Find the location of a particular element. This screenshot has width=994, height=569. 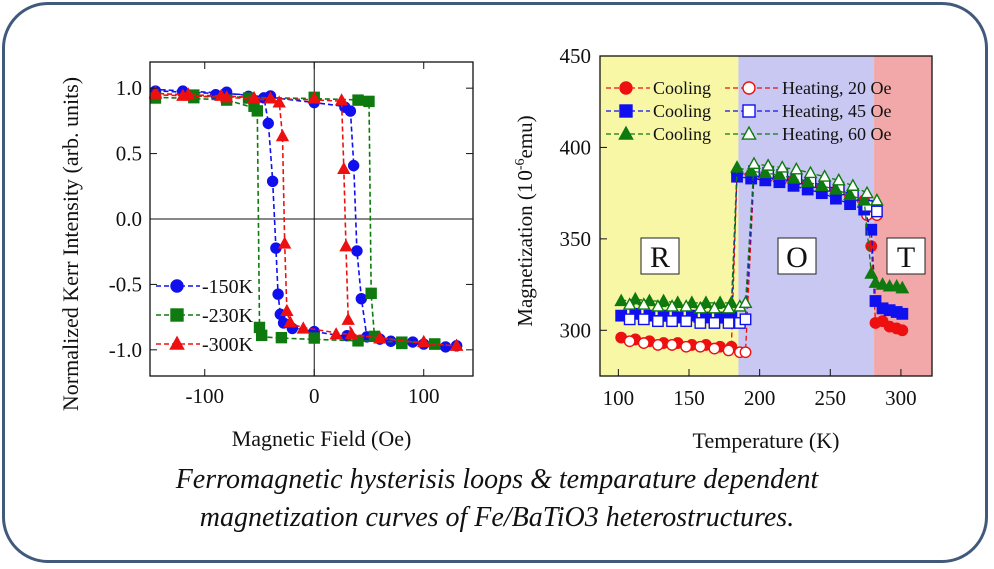

magnetization-y-axis-label: Magnetization (1 0-6emu) is located at coordinates (525, 220).